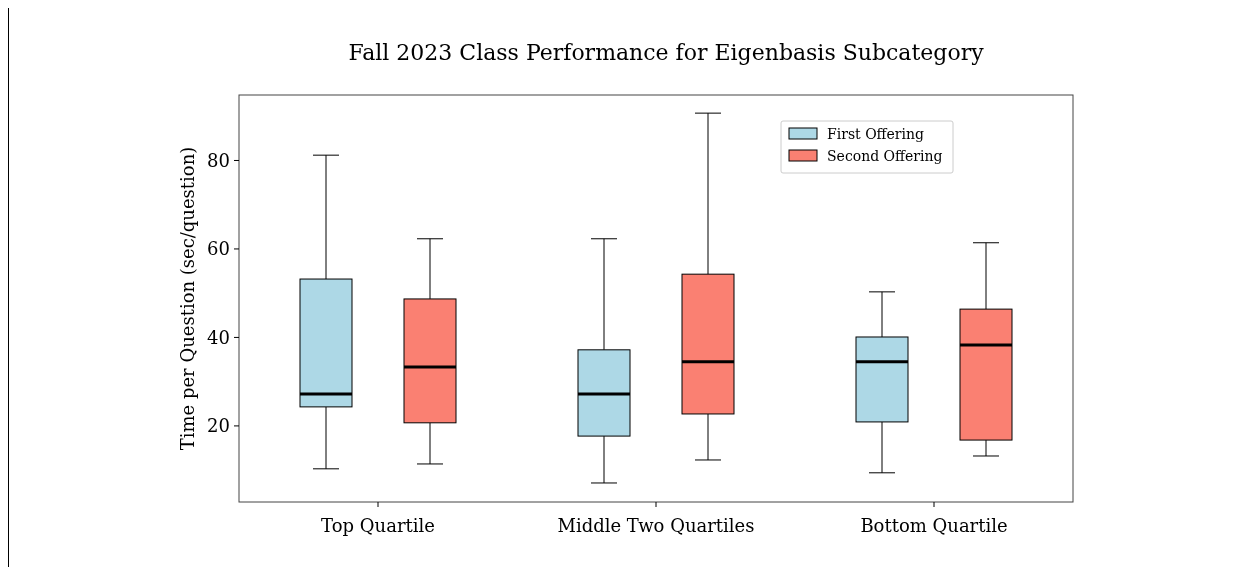  What do you see at coordinates (218, 426) in the screenshot?
I see `y-tick-label: 20` at bounding box center [218, 426].